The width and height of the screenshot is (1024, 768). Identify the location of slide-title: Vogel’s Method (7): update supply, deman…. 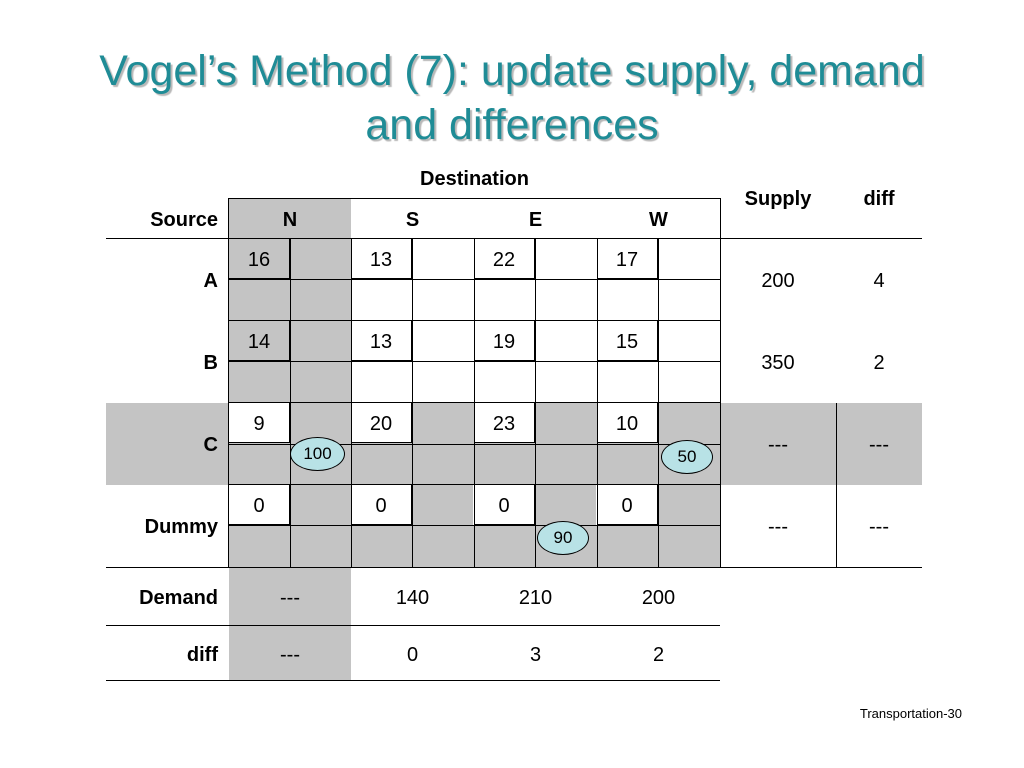
(512, 98).